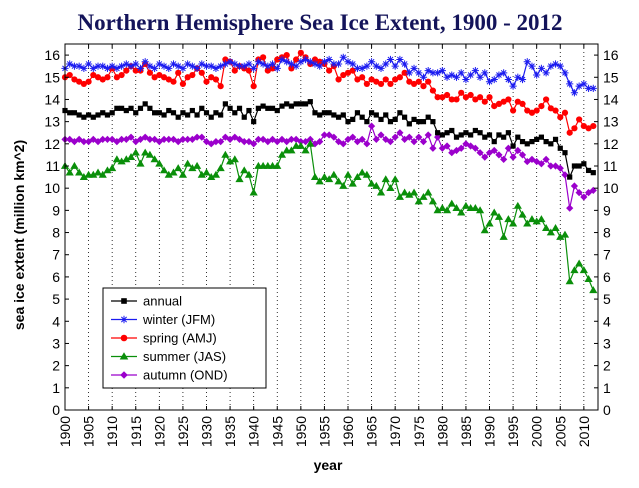 The image size is (639, 488). I want to click on y-tick-label-left: 10, so click(52, 188).